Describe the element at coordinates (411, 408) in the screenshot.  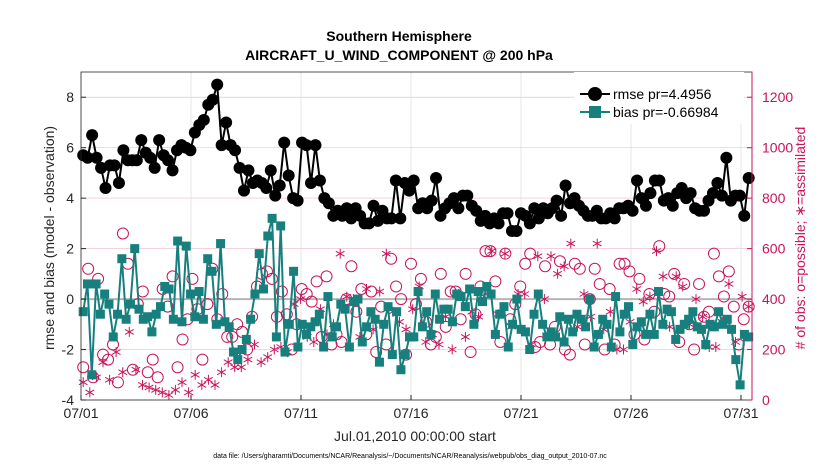
I see `x-axis-ticks: 07/01 07/06 07/11 07/16 07/21 07/26 07/31` at that location.